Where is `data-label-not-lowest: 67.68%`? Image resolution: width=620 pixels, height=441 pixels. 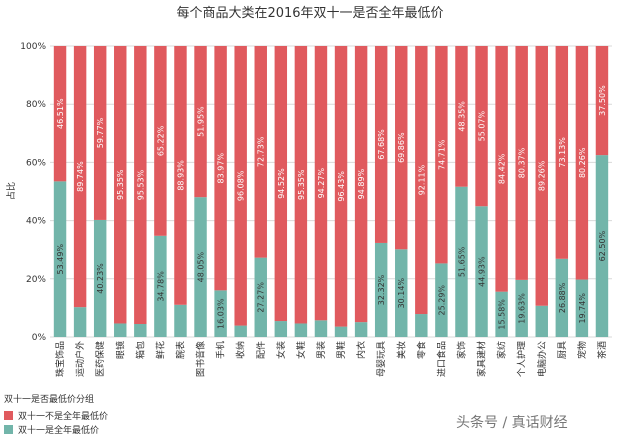
data-label-not-lowest: 67.68% is located at coordinates (381, 144).